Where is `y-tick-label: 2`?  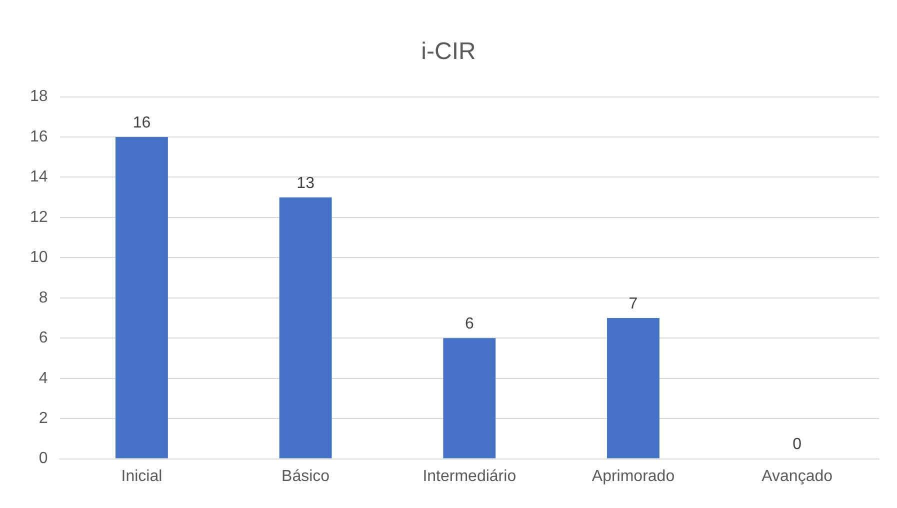
y-tick-label: 2 is located at coordinates (43, 418).